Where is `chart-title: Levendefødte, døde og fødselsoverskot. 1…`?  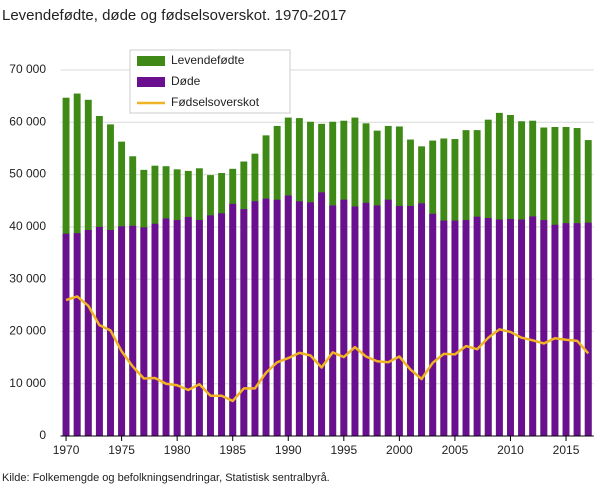
chart-title: Levendefødte, døde og fødselsoverskot. 1… is located at coordinates (174, 15).